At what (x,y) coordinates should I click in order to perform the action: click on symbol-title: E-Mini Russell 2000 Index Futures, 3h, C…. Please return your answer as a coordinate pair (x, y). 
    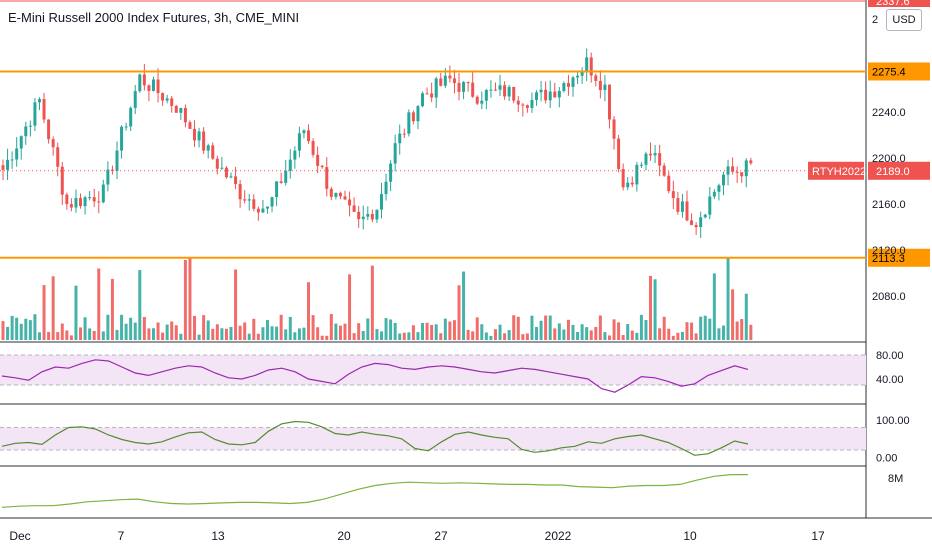
    Looking at the image, I should click on (154, 17).